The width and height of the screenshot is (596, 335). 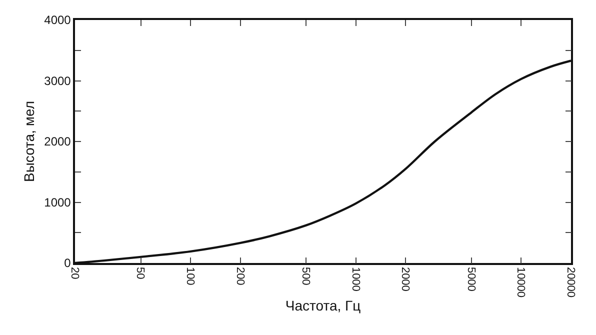 I want to click on x-tick-label: 2000, so click(x=405, y=279).